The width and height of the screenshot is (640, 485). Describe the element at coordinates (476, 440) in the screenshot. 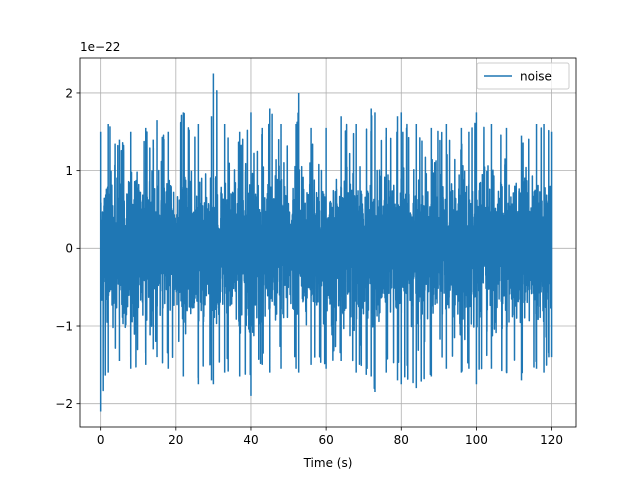

I see `x-tick-label: 100` at that location.